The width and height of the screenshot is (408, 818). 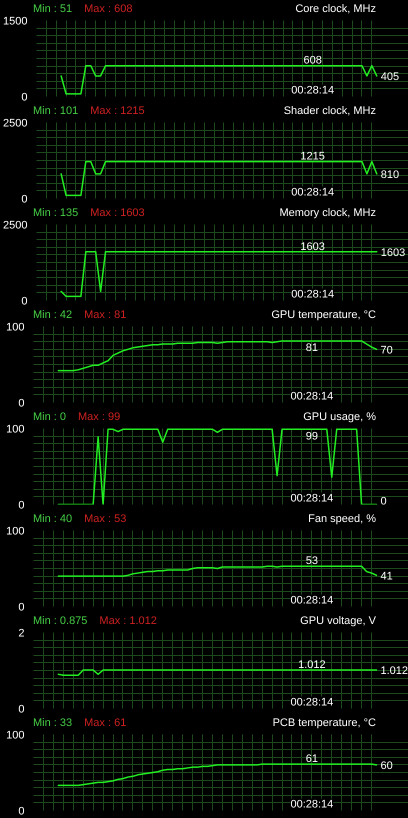 I want to click on data-label: 99, so click(x=312, y=436).